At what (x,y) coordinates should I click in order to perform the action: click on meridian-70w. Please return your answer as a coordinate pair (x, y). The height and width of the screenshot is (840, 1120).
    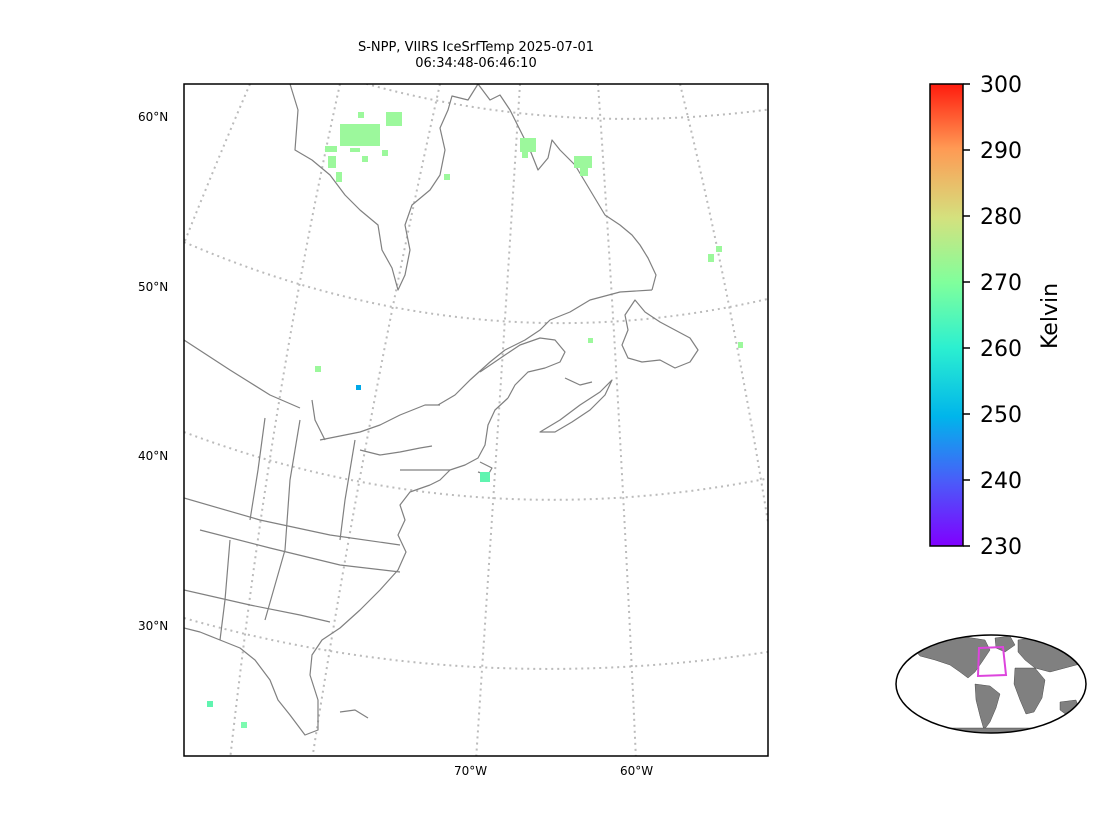
    Looking at the image, I should click on (498, 420).